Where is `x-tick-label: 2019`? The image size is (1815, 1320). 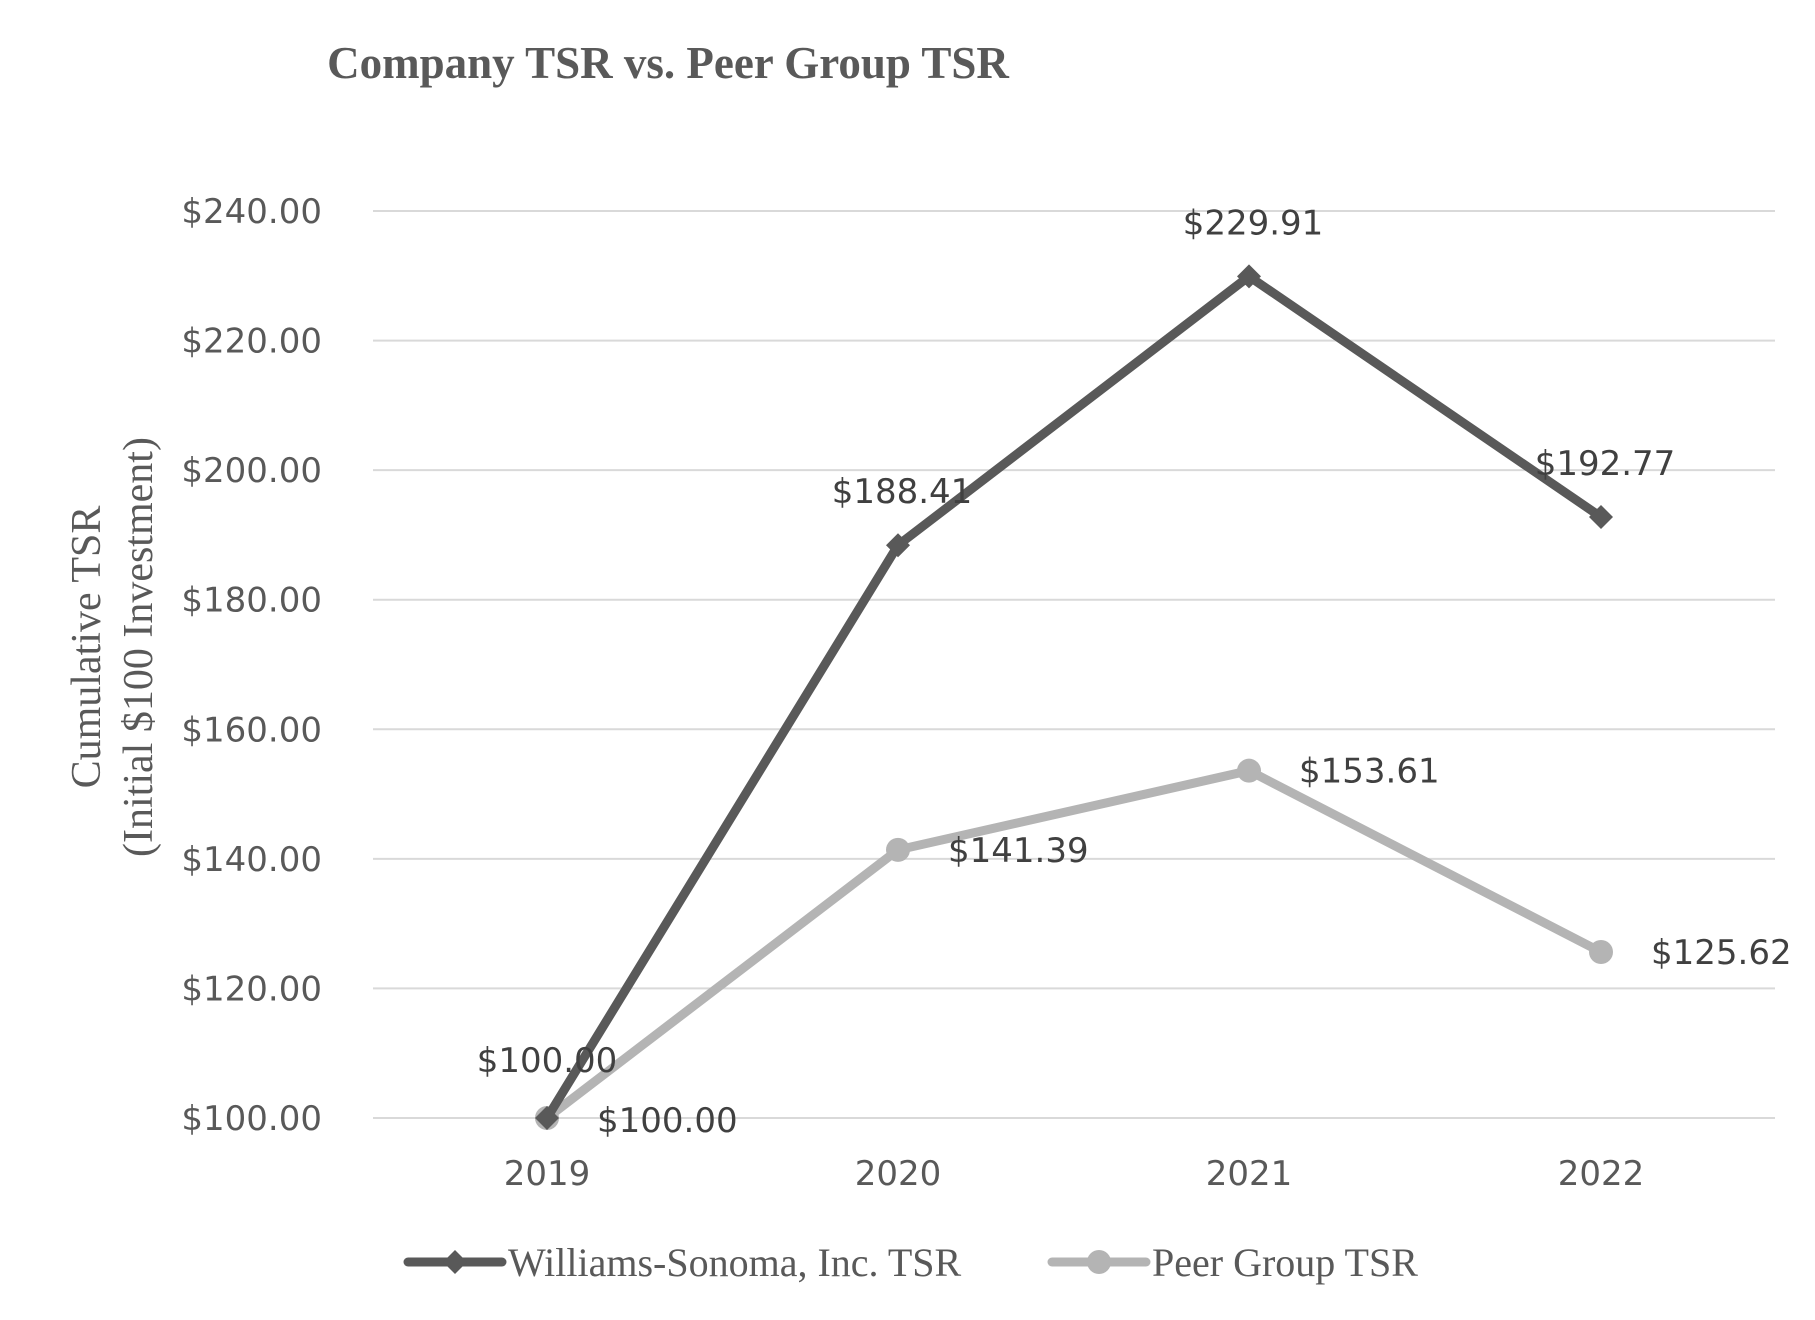
x-tick-label: 2019 is located at coordinates (547, 1174).